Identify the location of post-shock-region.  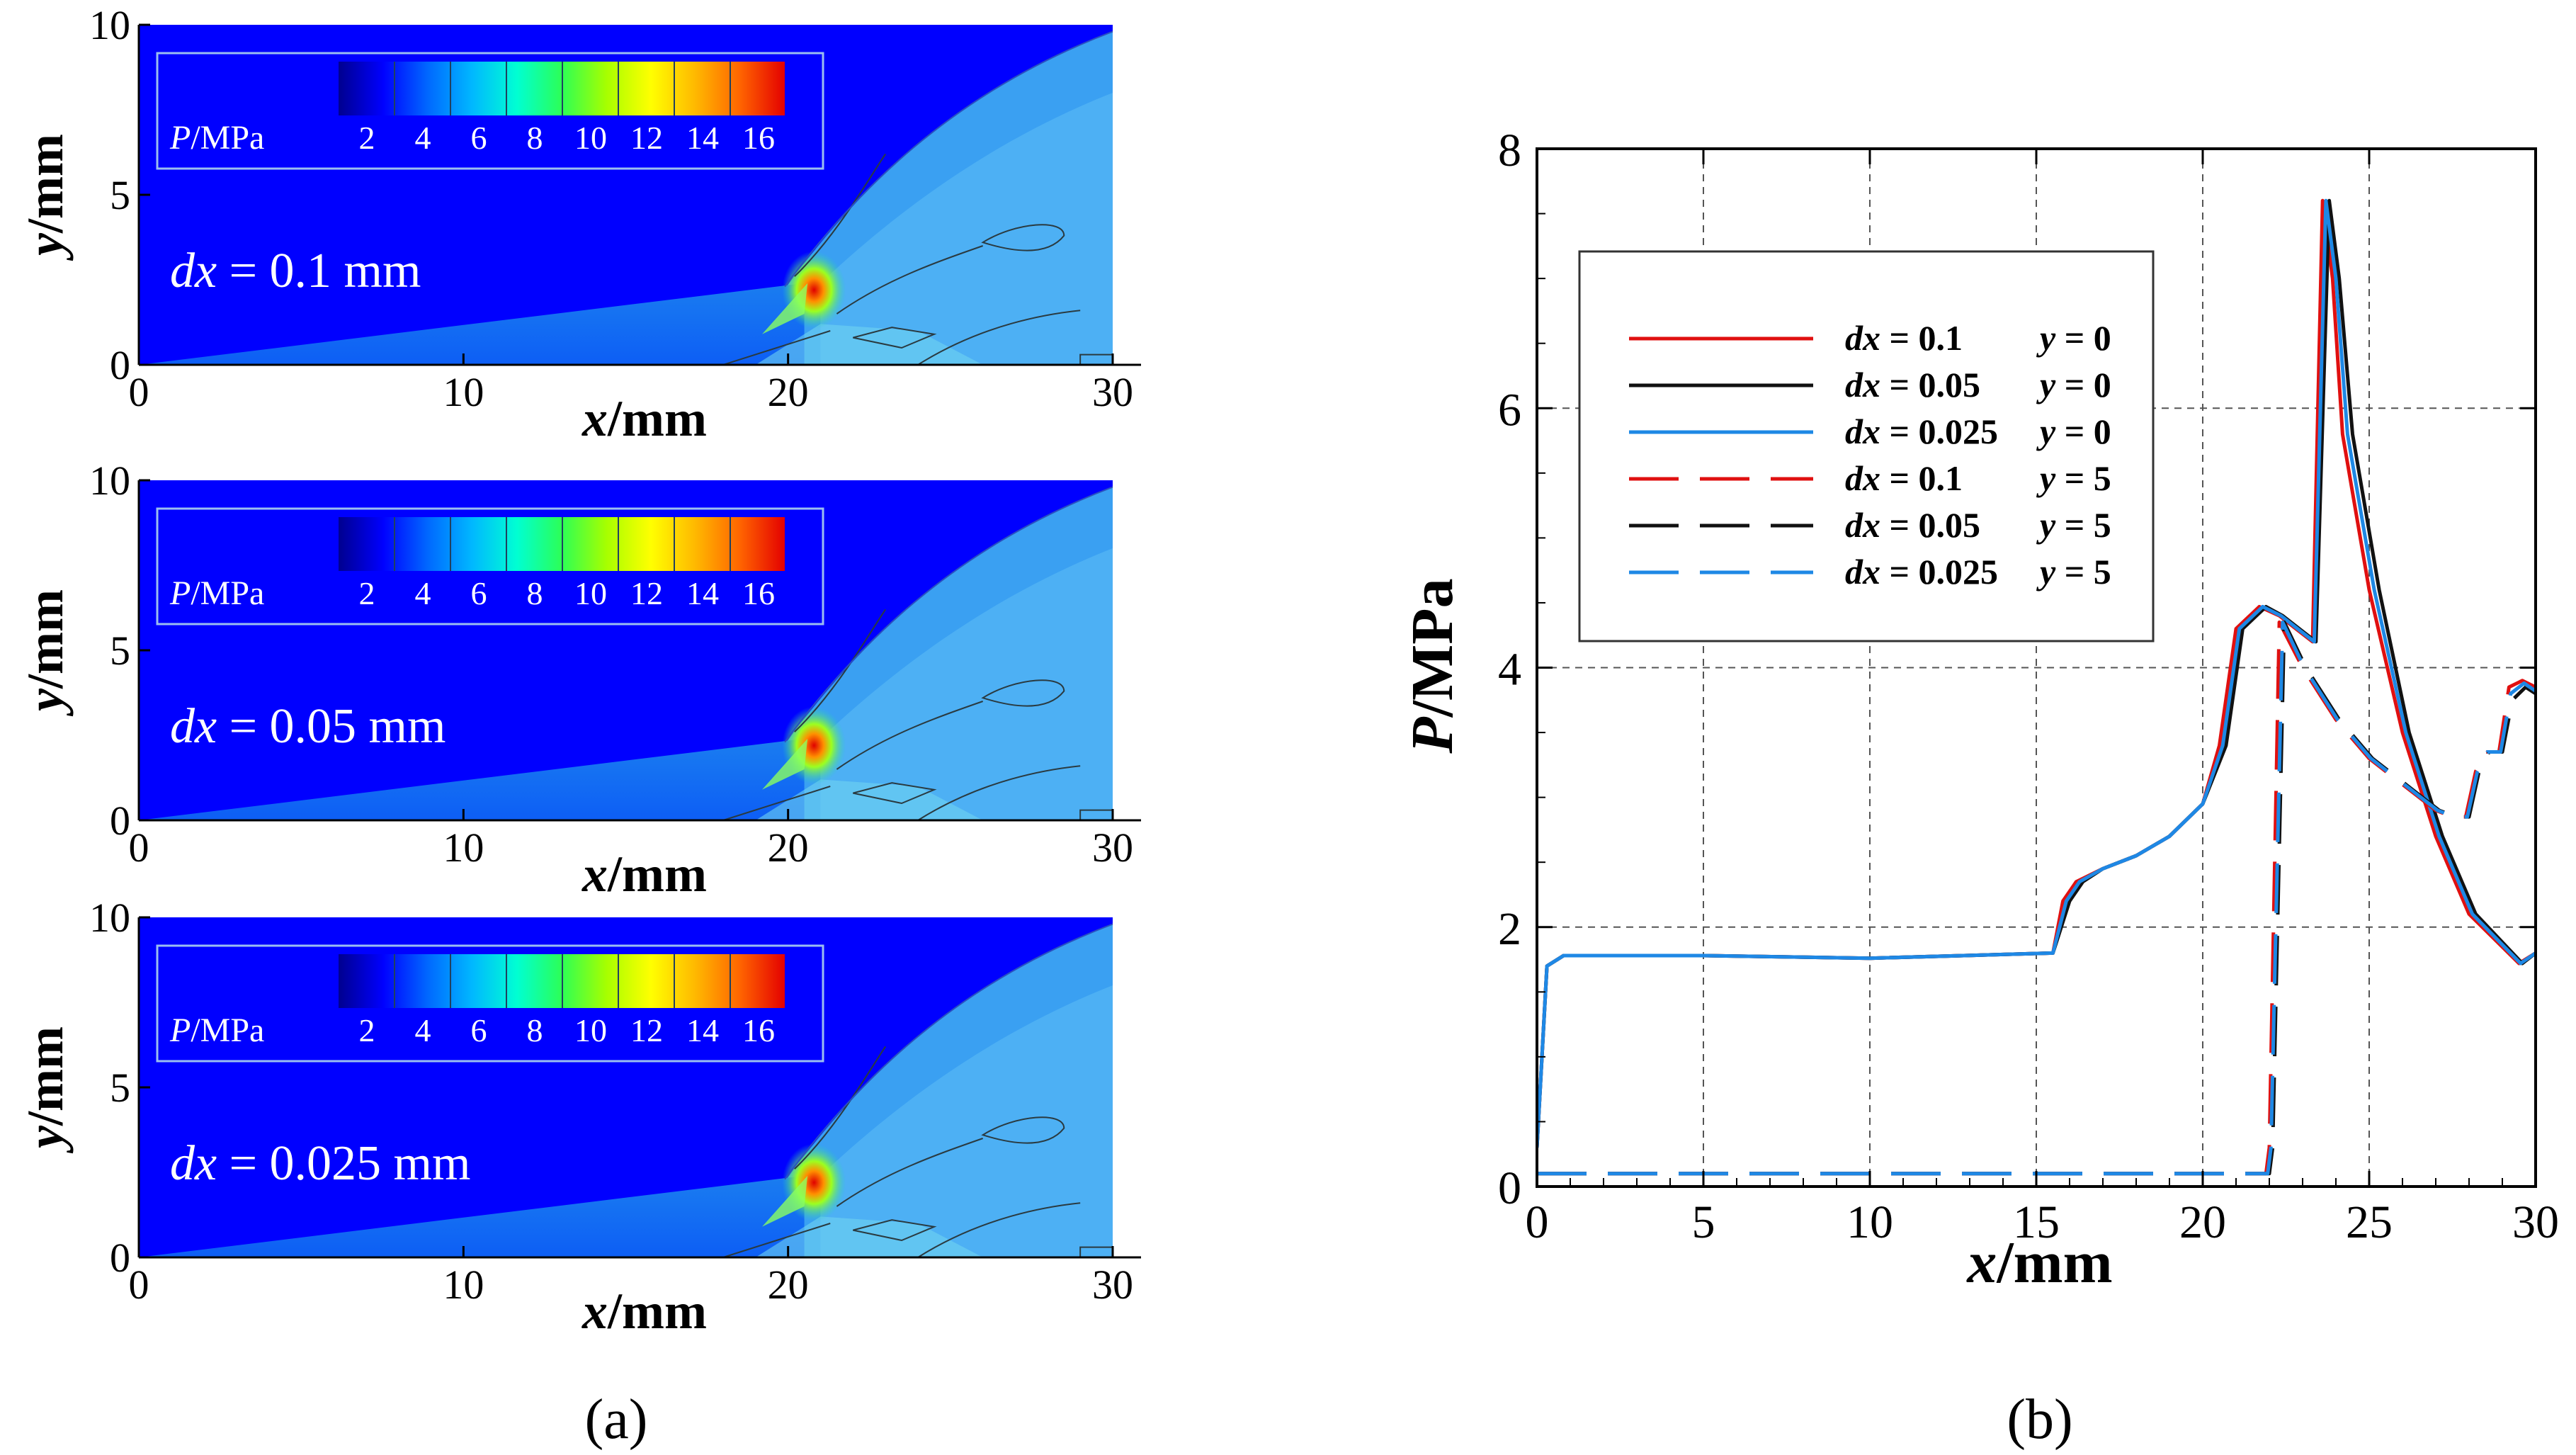
(966, 1121).